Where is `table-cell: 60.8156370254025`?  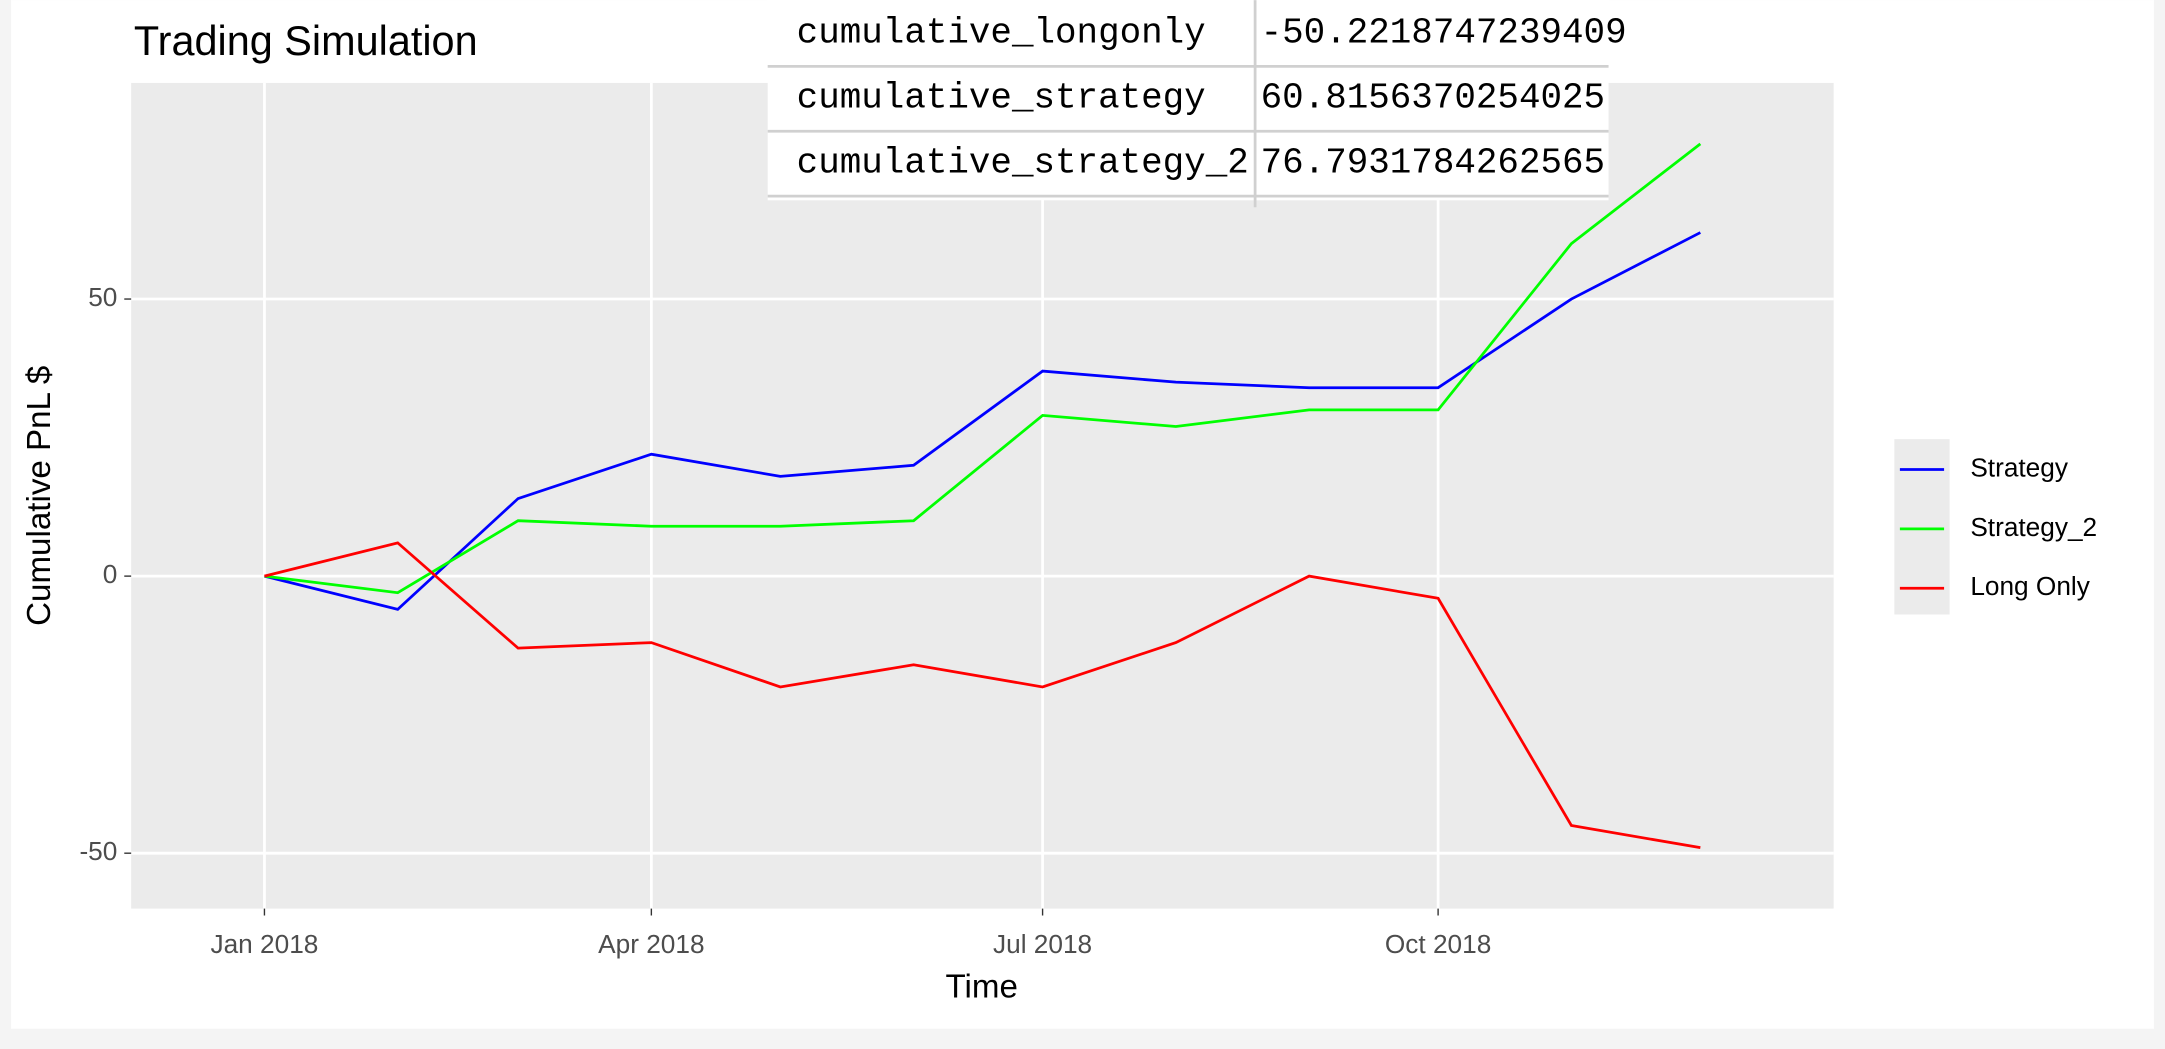 table-cell: 60.8156370254025 is located at coordinates (1433, 98).